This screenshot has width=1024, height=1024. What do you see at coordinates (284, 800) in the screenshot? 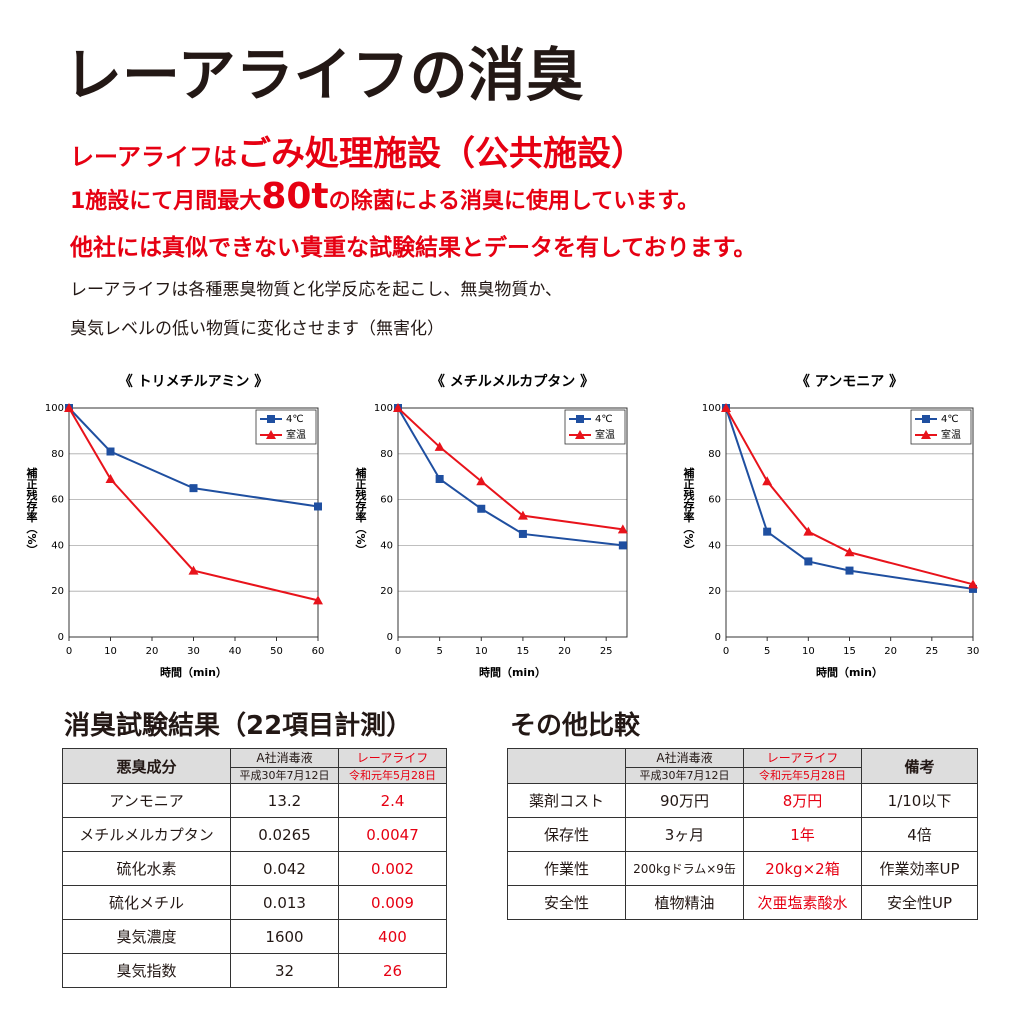
I see `table-cell: 13.2` at bounding box center [284, 800].